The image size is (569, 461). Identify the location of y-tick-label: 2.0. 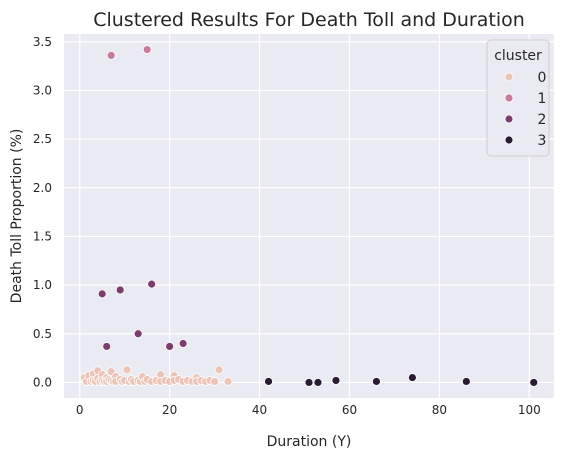
(42, 188).